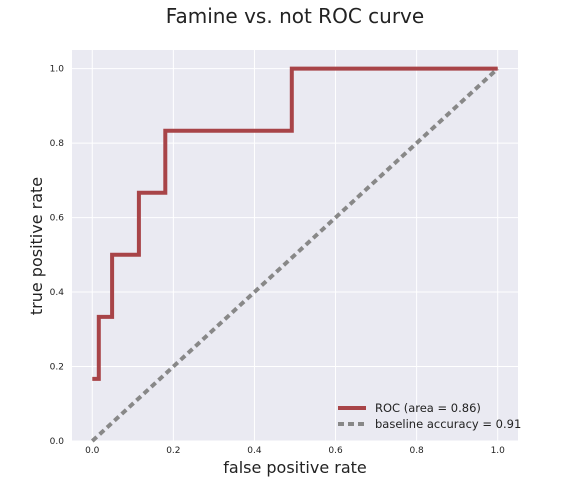  Describe the element at coordinates (36, 246) in the screenshot. I see `y-axis-label: true positive rate` at that location.